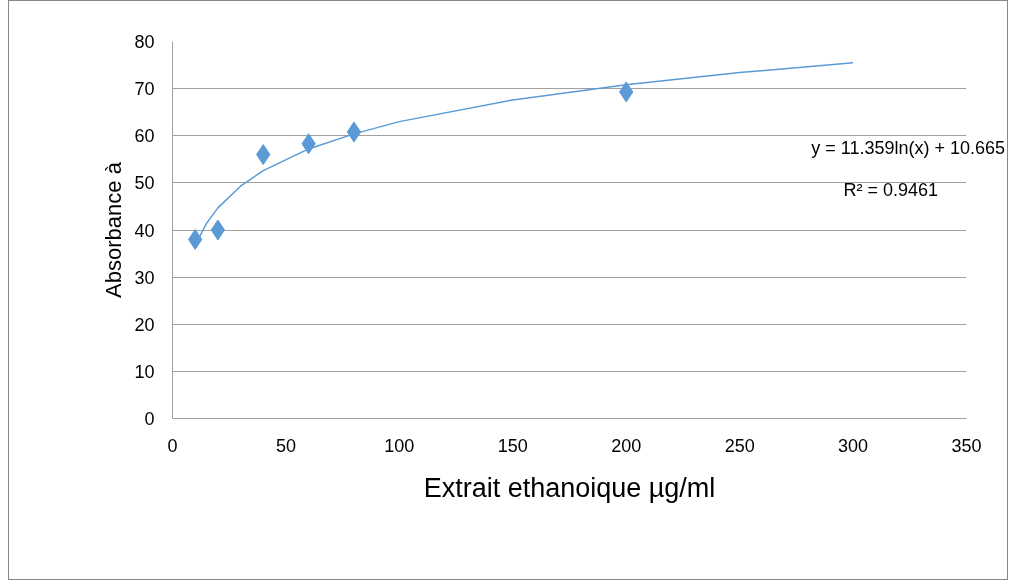 The height and width of the screenshot is (581, 1009). Describe the element at coordinates (149, 419) in the screenshot. I see `y-tick-label: 0` at that location.